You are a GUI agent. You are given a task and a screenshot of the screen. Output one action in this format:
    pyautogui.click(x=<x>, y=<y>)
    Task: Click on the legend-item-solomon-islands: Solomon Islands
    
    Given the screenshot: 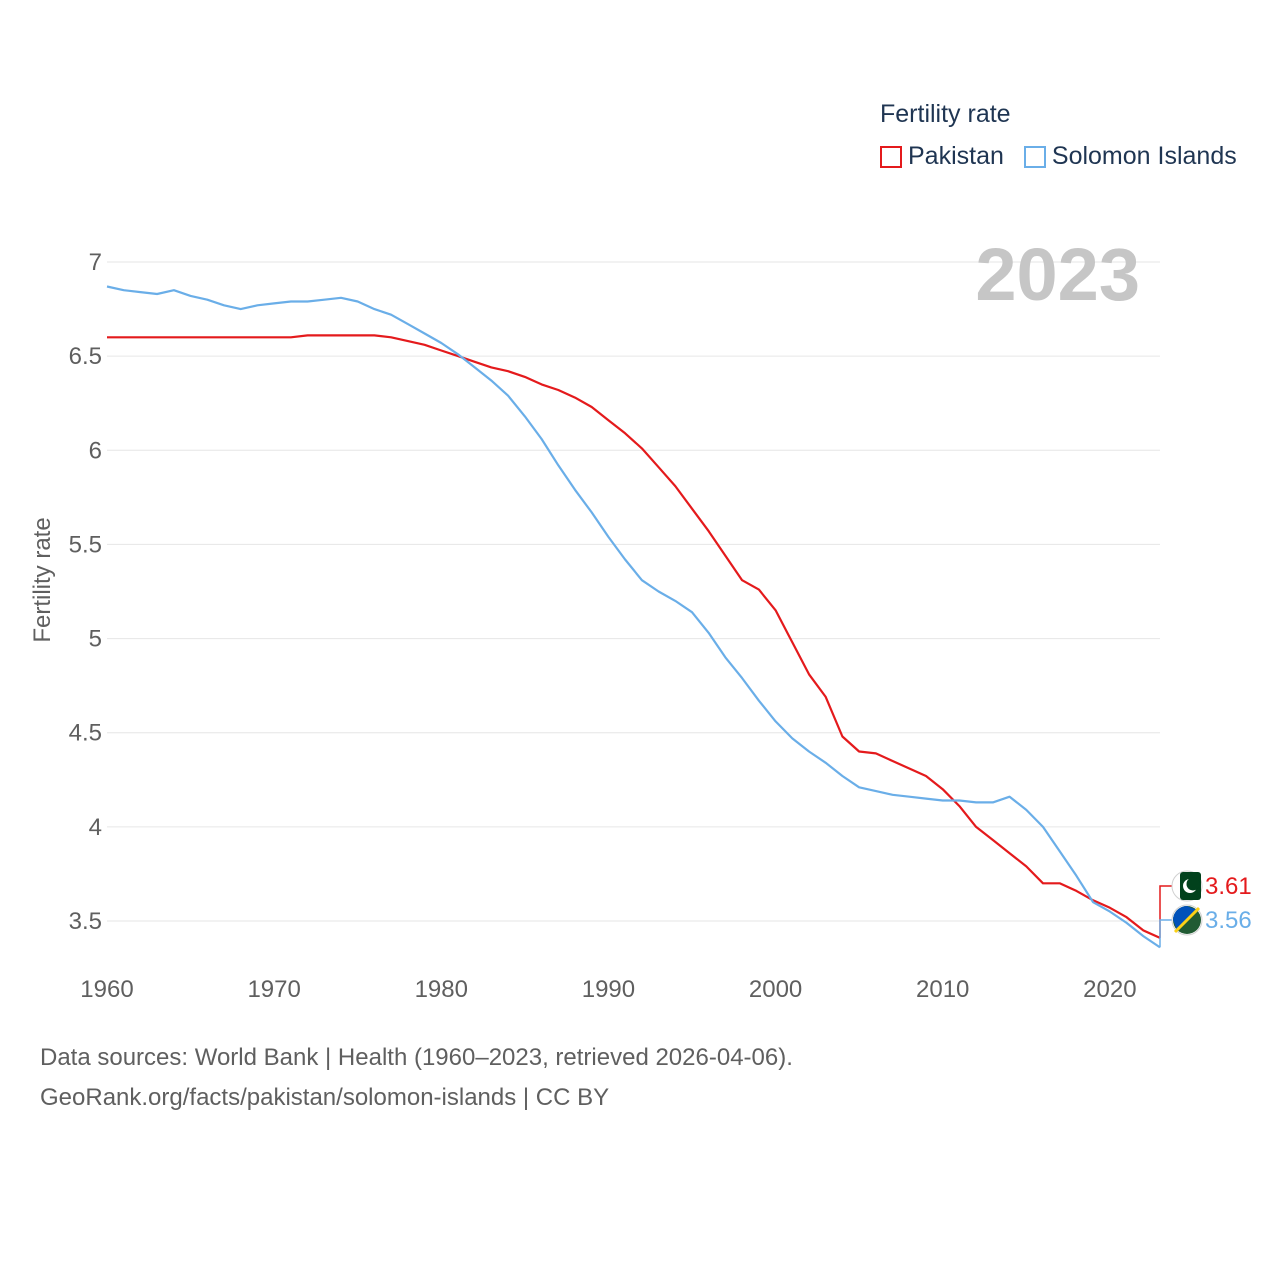 What is the action you would take?
    pyautogui.click(x=1130, y=156)
    